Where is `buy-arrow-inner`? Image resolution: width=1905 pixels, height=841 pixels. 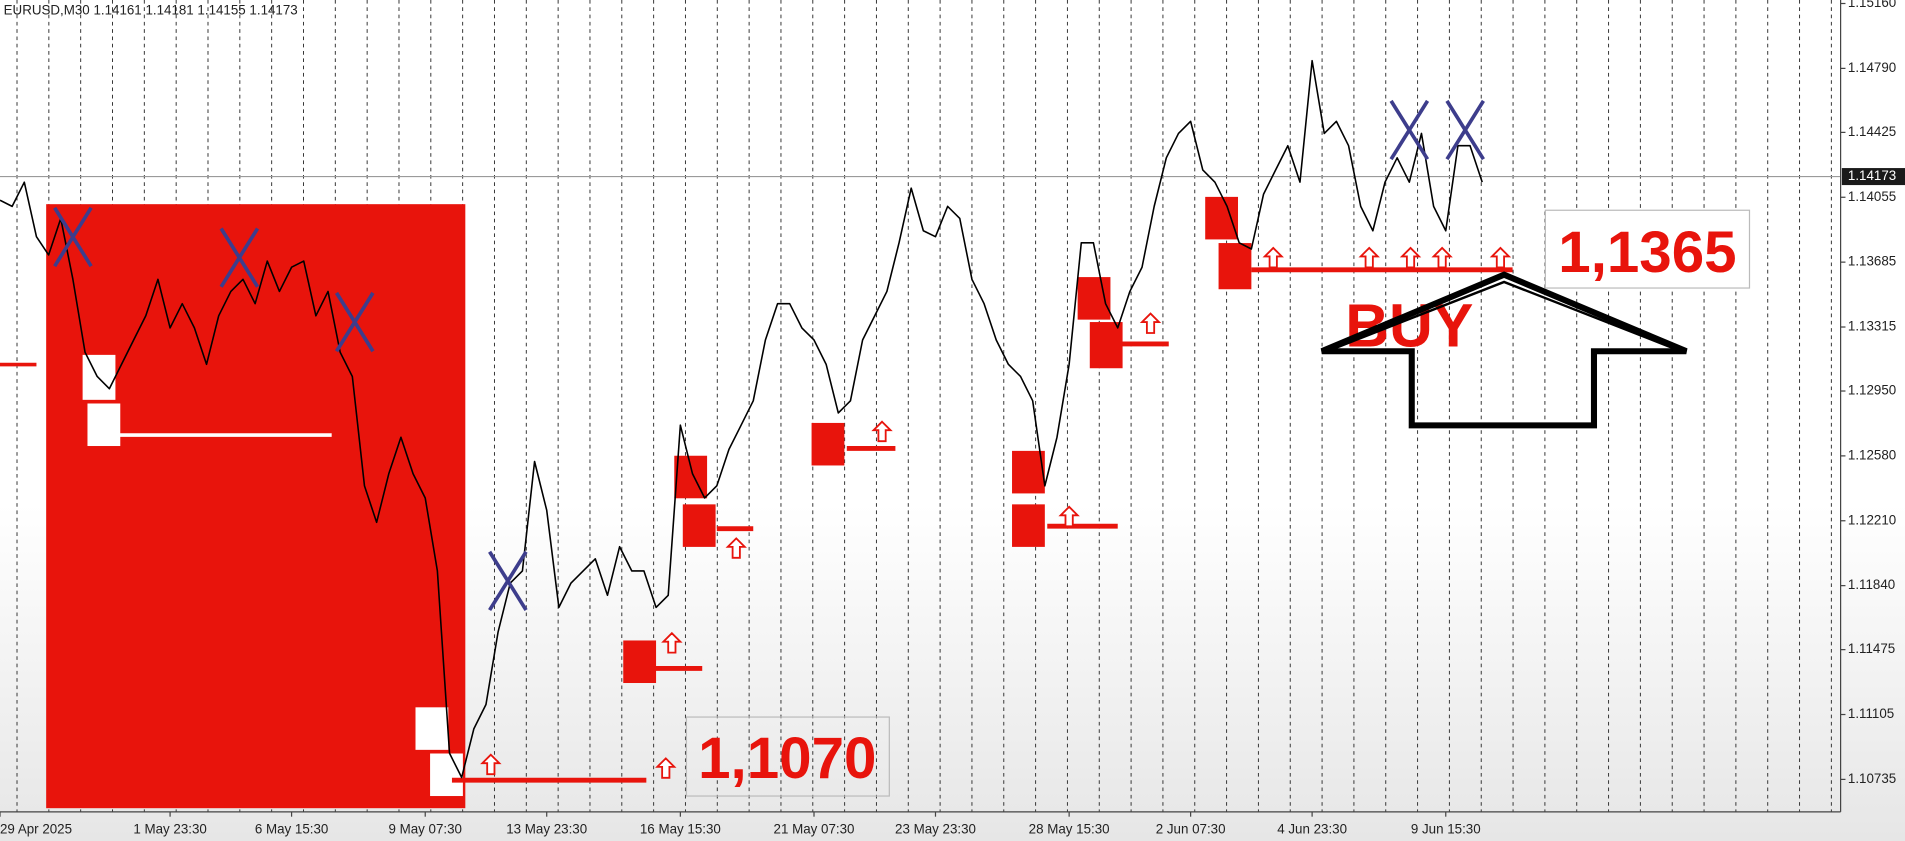 buy-arrow-inner is located at coordinates (1504, 314).